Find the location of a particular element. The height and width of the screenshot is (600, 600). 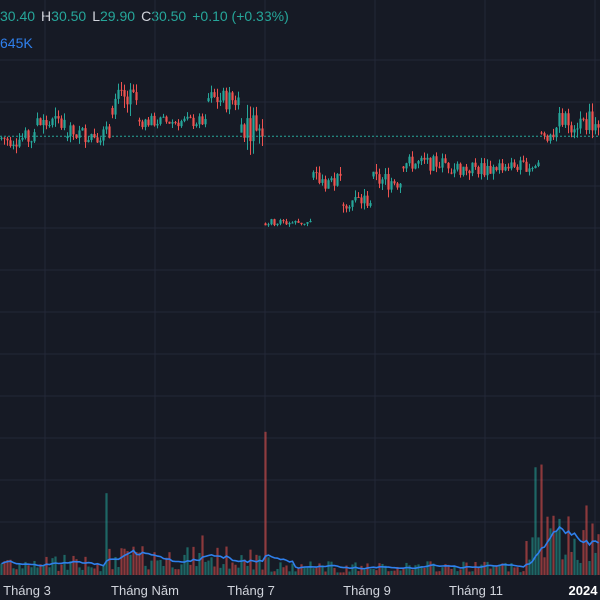

x-axis-label: Tháng 3 is located at coordinates (27, 590).